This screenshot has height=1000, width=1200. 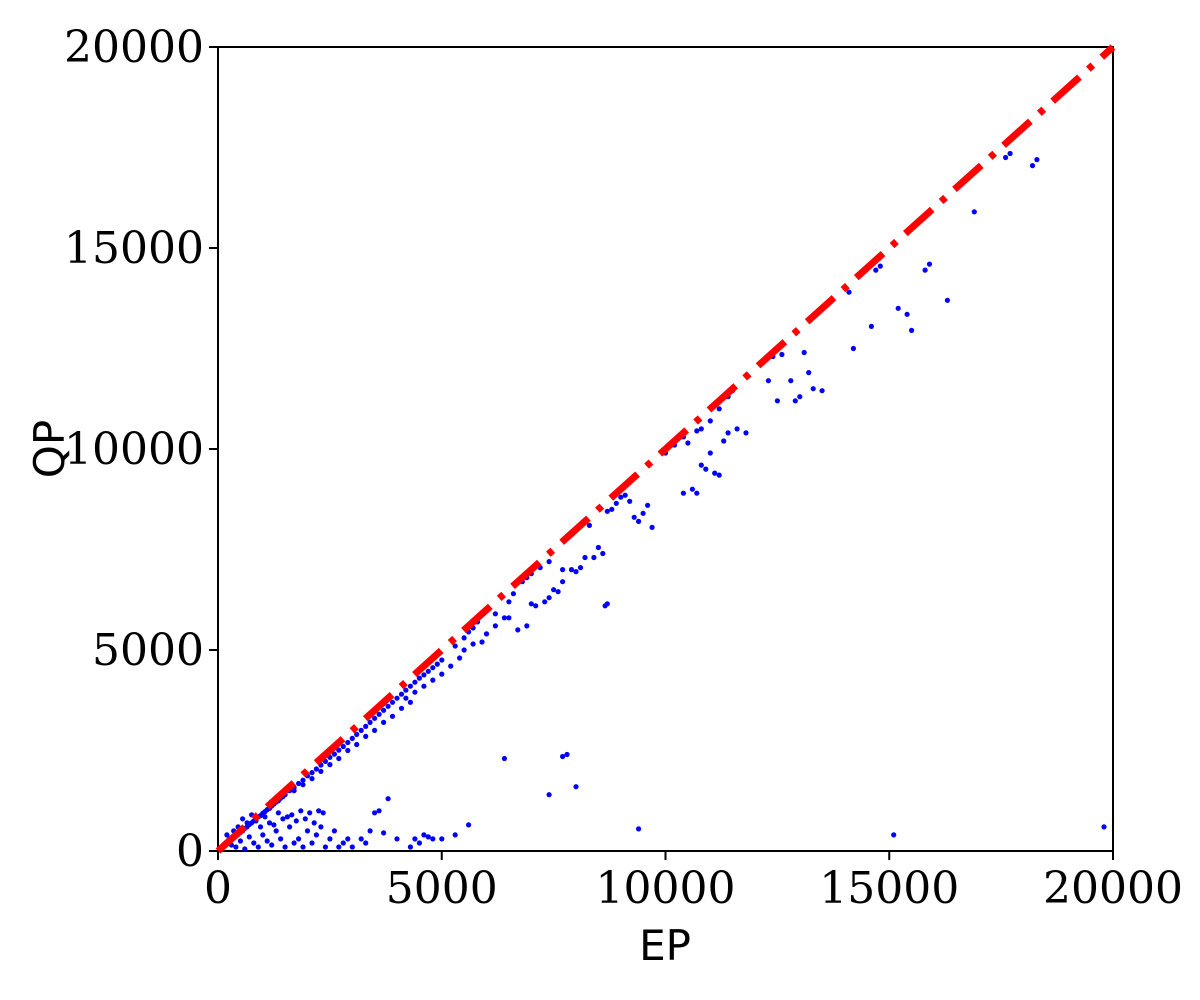 I want to click on x-tick-label: 20000, so click(x=1113, y=888).